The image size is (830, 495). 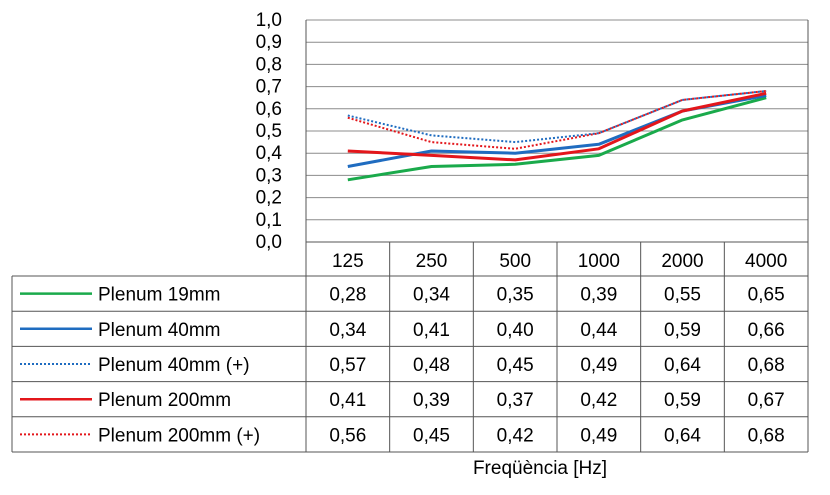 I want to click on x-axis-label: Freqüència [Hz], so click(x=540, y=468).